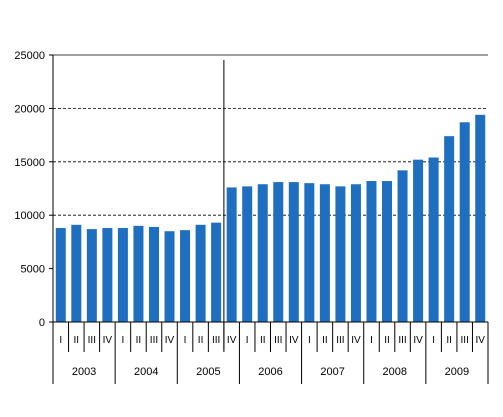 The width and height of the screenshot is (503, 417). I want to click on year-label: 2003, so click(84, 372).